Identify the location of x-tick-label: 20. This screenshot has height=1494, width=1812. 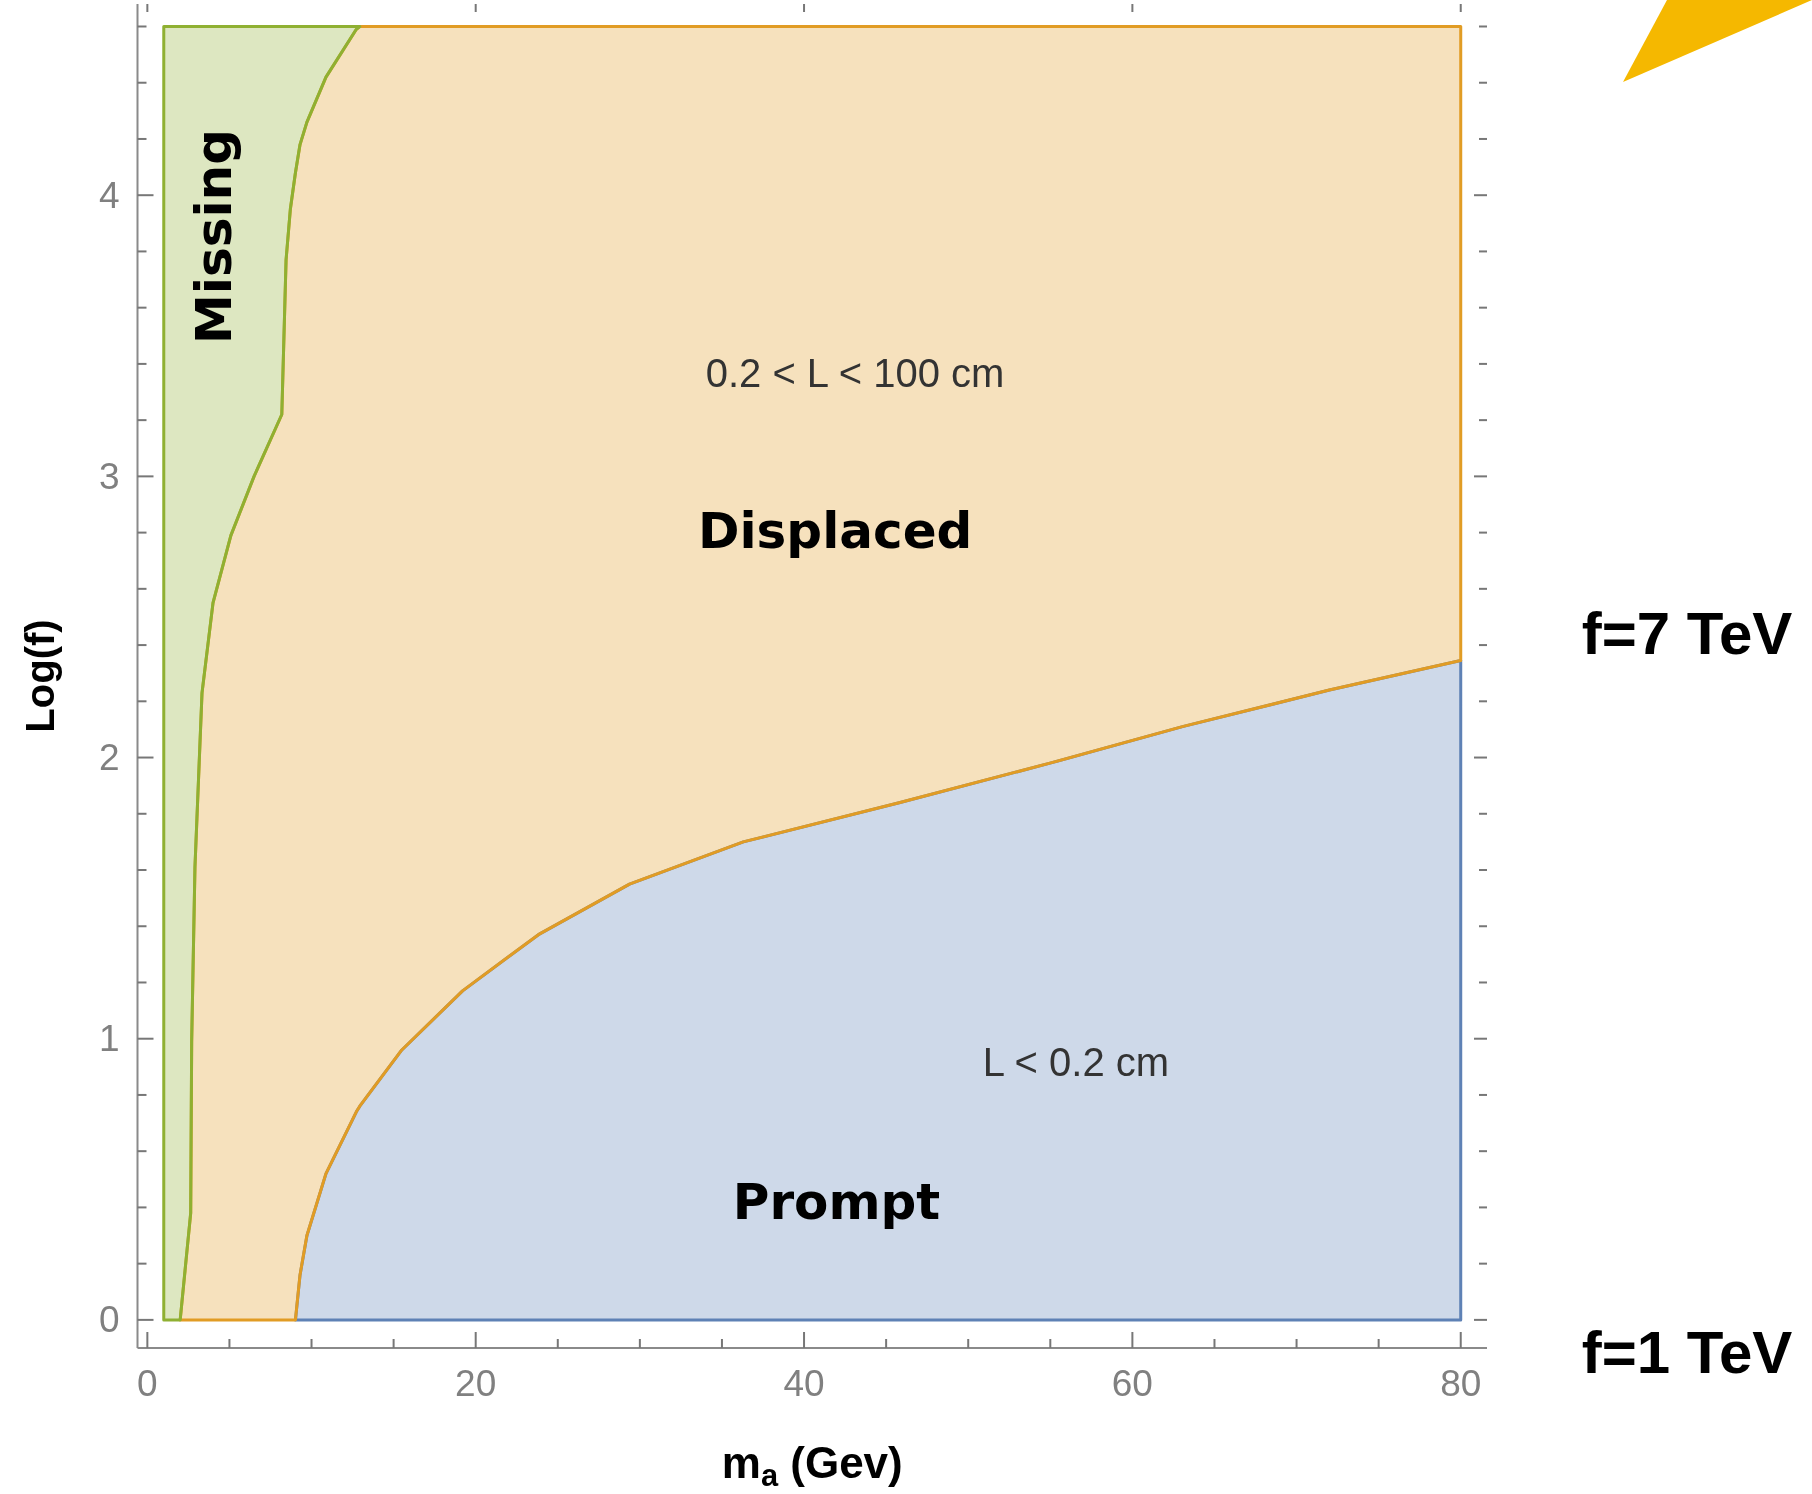
(476, 1383).